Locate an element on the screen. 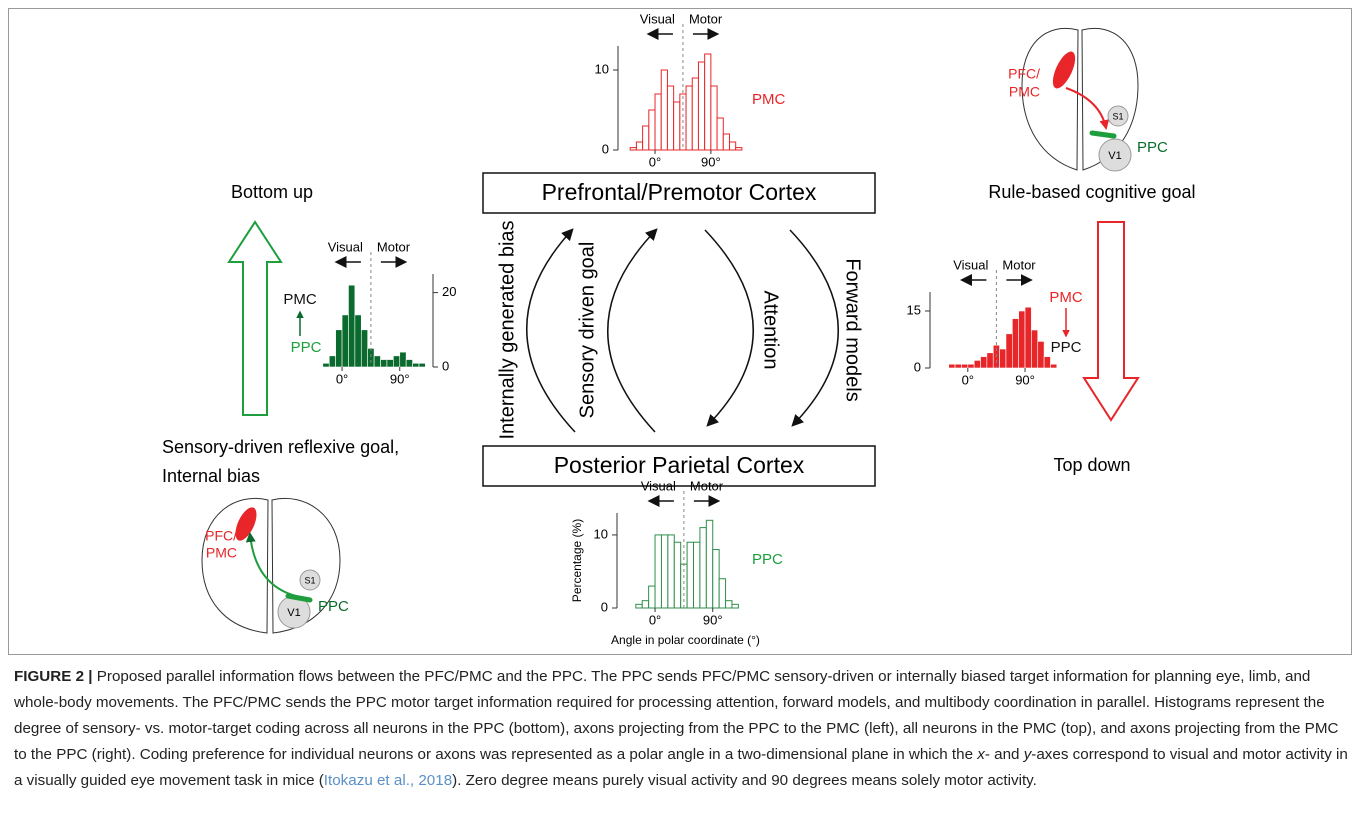  rule-goal-label: Rule-based cognitive goal is located at coordinates (1091, 192).